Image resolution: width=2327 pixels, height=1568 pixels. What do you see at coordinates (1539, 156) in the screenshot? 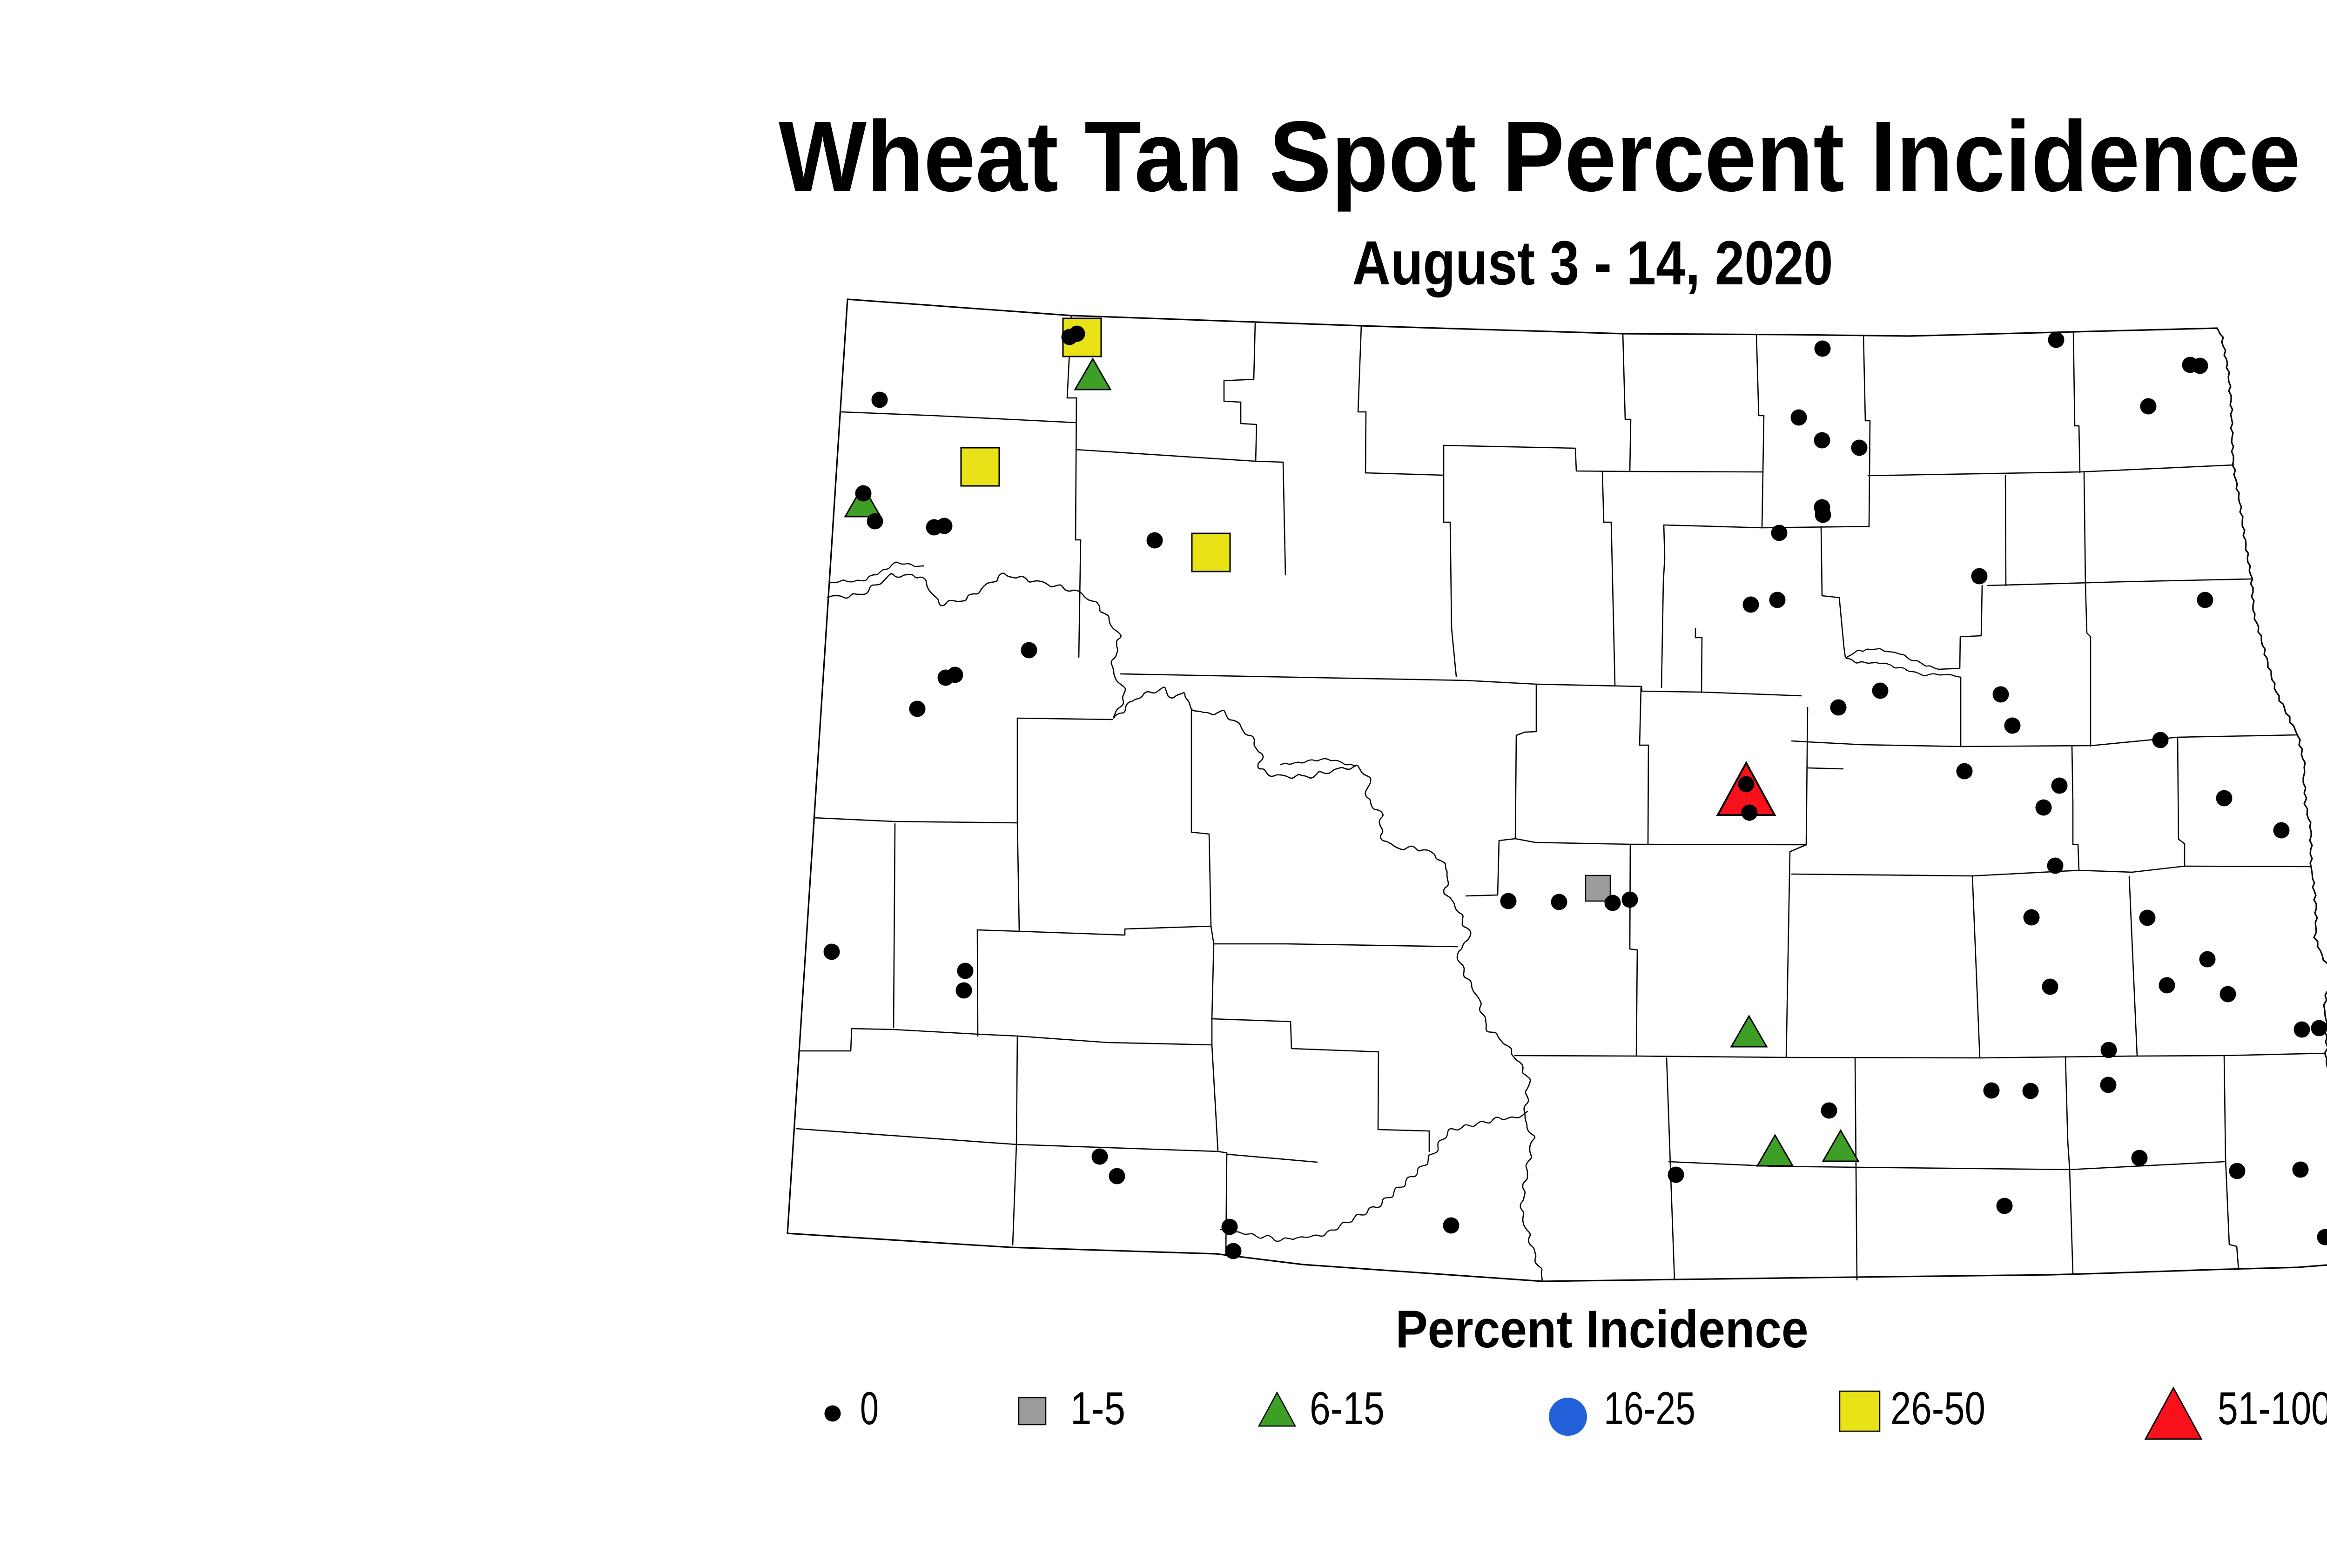
I see `svg-text:Wheat Tan Spot Percent Inciden: Wheat Tan Spot Percent Incidence` at bounding box center [1539, 156].